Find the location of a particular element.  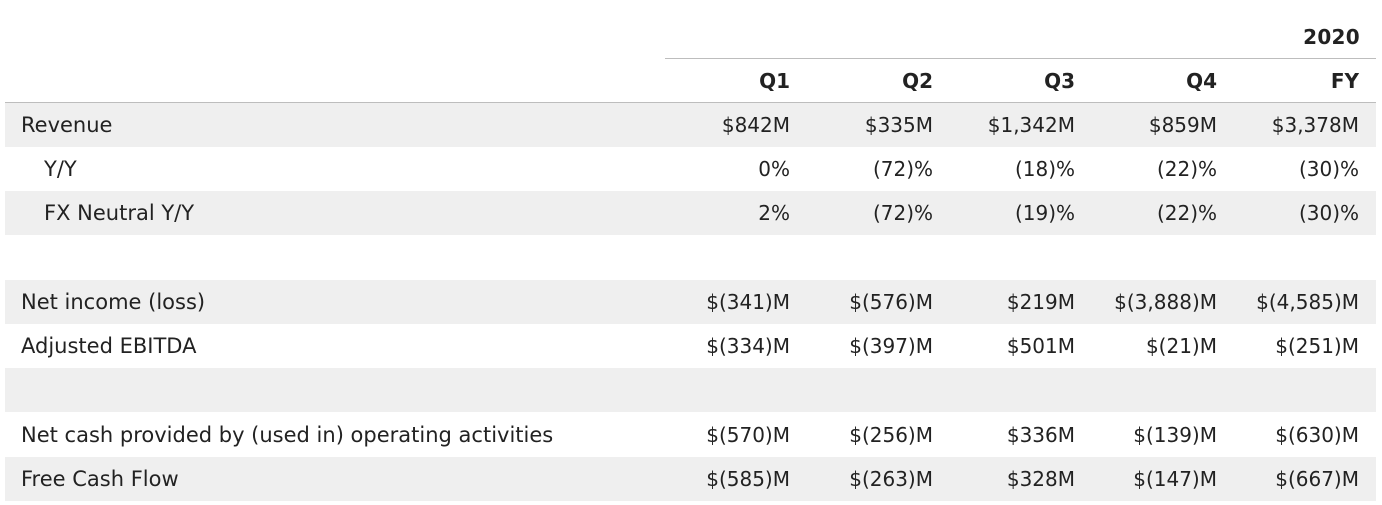

table-cell: $(139)M is located at coordinates (1175, 435).